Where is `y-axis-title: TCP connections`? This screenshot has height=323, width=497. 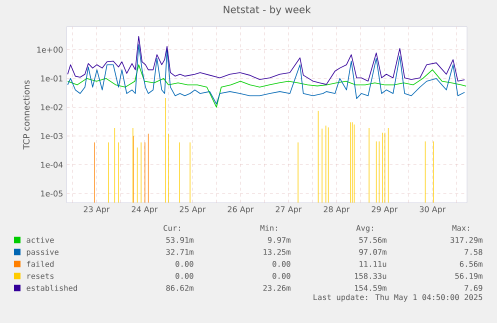 y-axis-title: TCP connections is located at coordinates (26, 115).